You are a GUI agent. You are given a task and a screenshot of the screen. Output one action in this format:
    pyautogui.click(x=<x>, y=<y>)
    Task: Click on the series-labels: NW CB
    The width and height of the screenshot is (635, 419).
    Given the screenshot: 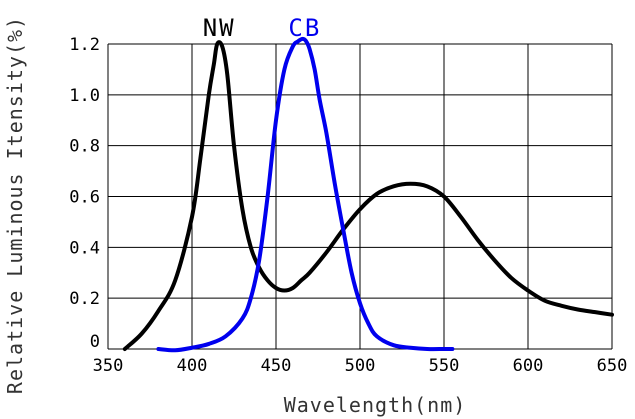 What is the action you would take?
    pyautogui.click(x=262, y=28)
    